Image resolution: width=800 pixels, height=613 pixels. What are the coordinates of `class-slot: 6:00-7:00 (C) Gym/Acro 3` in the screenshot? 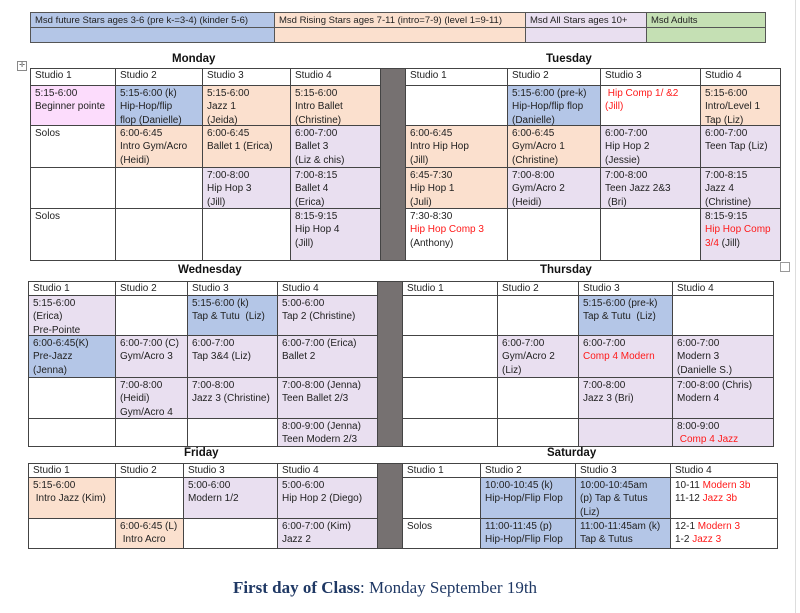 It's located at (151, 356).